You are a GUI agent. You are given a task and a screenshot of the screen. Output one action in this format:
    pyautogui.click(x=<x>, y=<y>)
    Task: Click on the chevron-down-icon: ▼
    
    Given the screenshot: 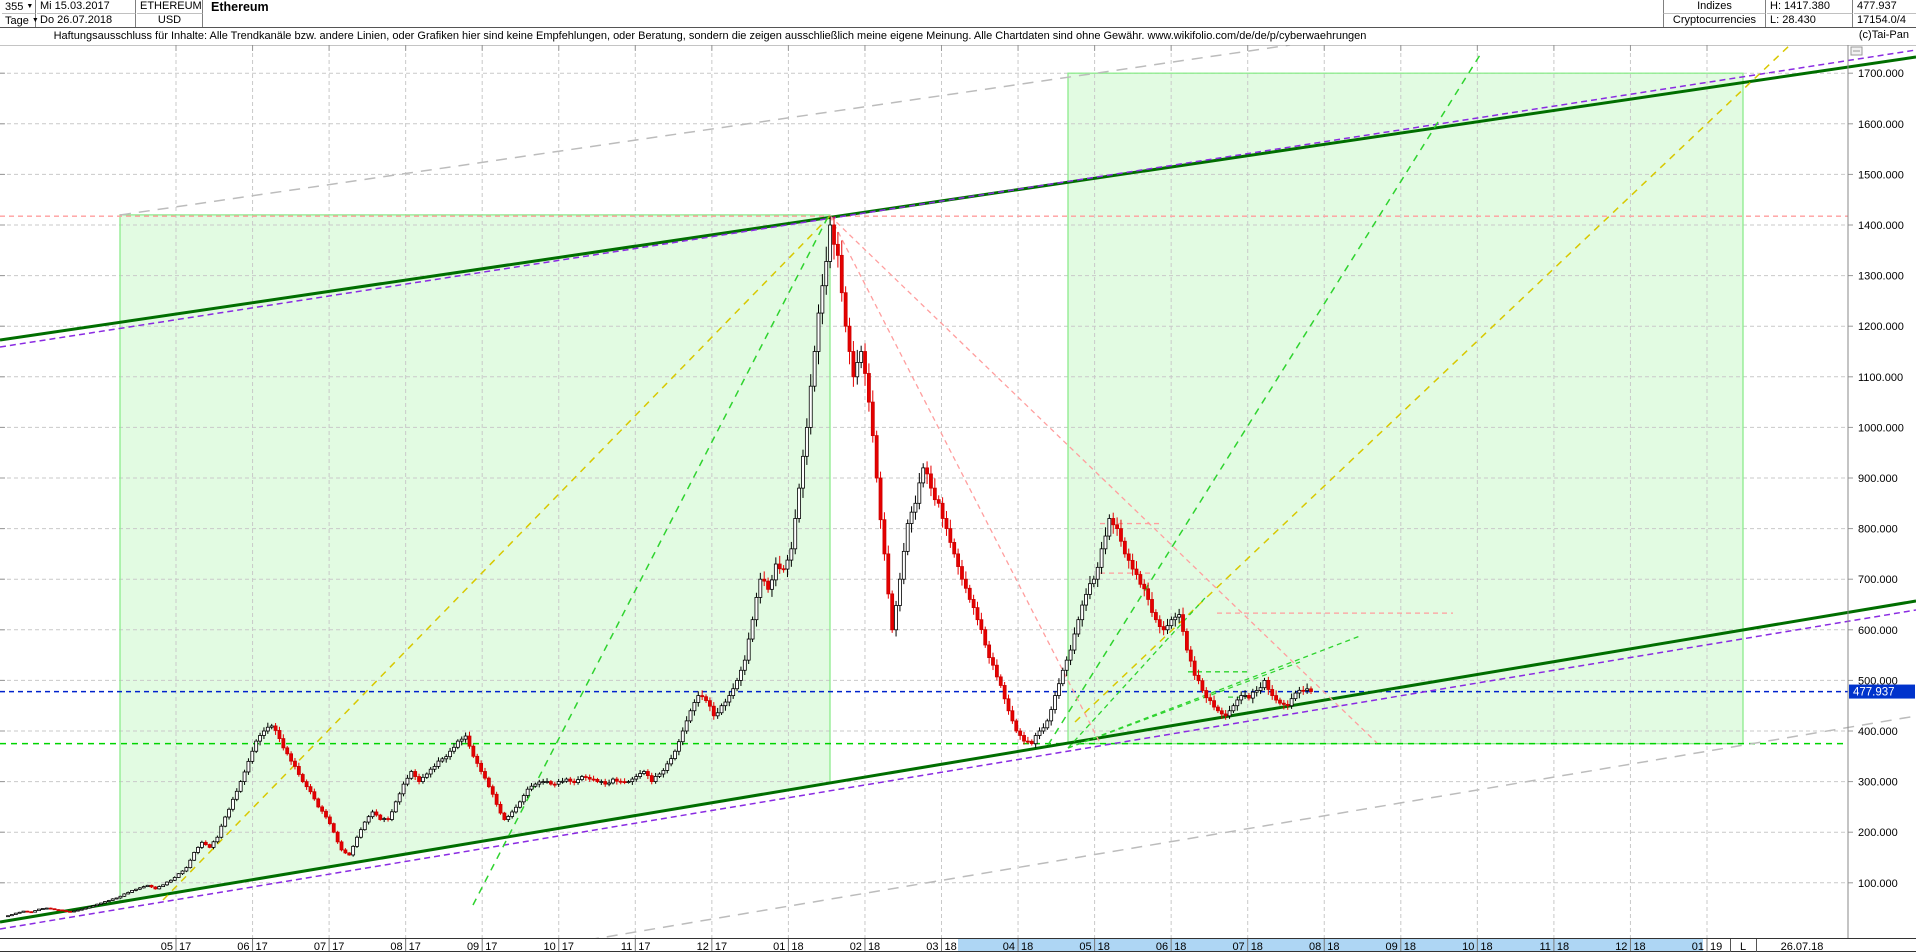 What is the action you would take?
    pyautogui.click(x=30, y=6)
    